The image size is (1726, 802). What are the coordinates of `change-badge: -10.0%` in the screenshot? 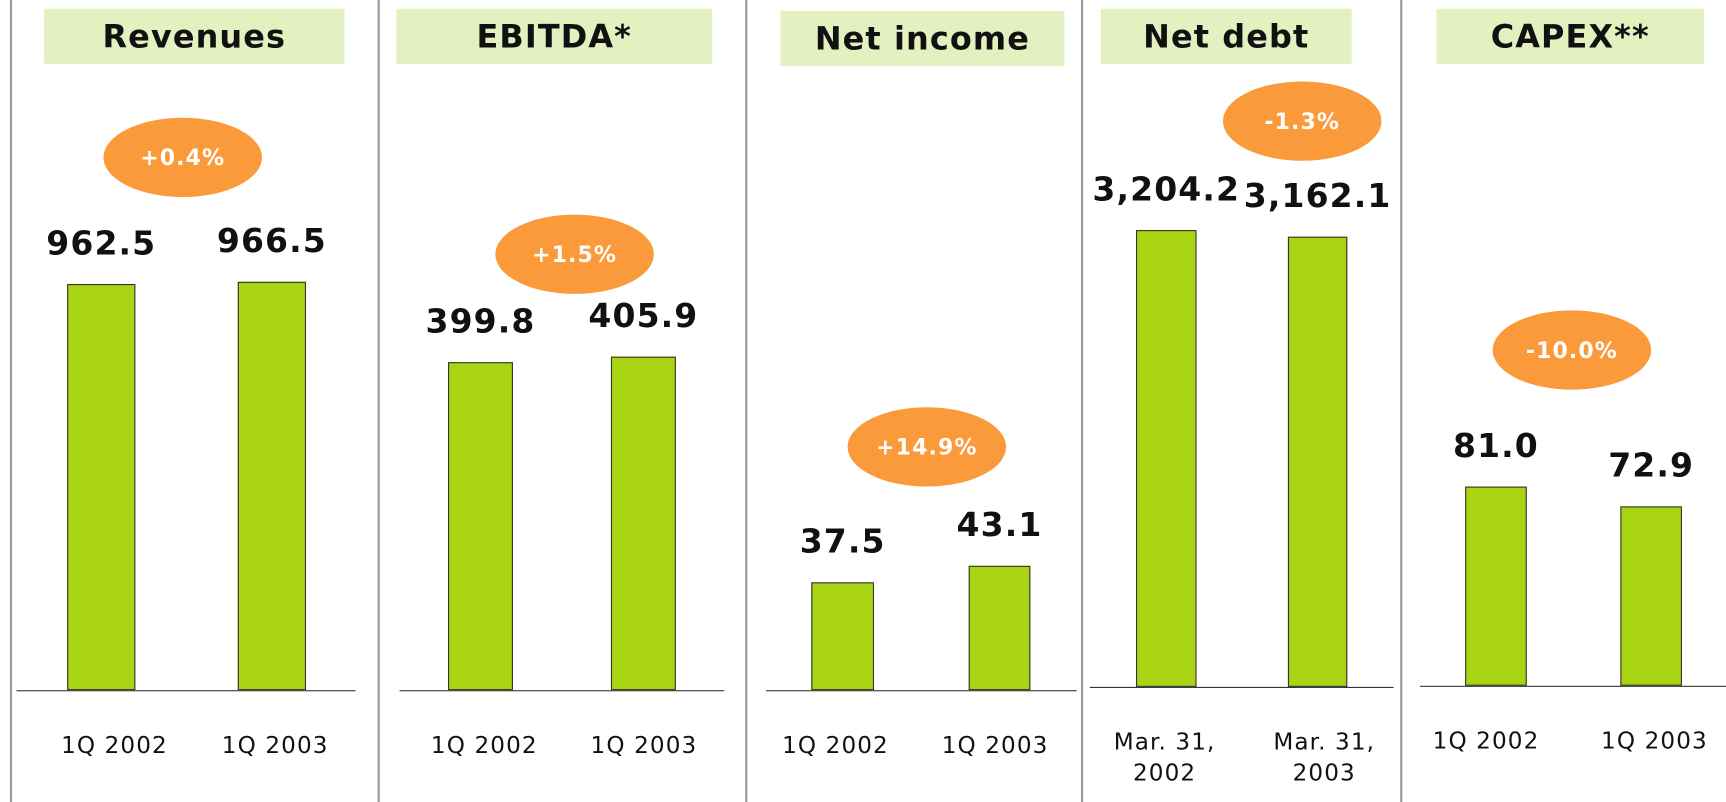 It's located at (1572, 350).